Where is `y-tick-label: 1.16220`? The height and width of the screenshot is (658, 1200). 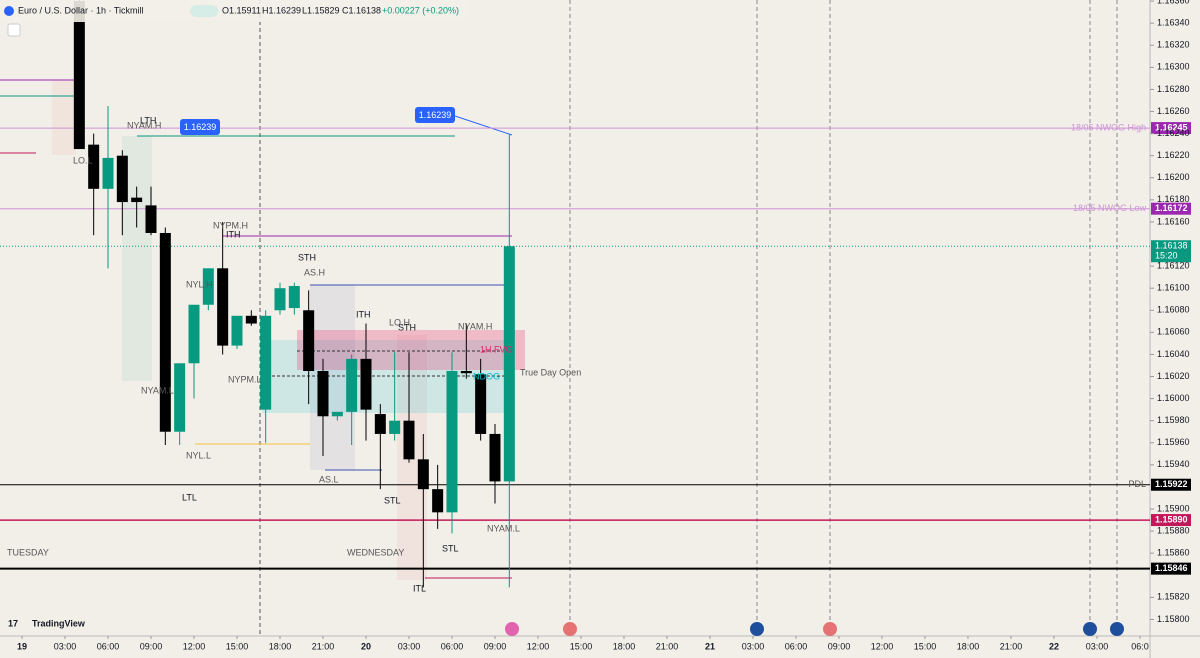 y-tick-label: 1.16220 is located at coordinates (1173, 155).